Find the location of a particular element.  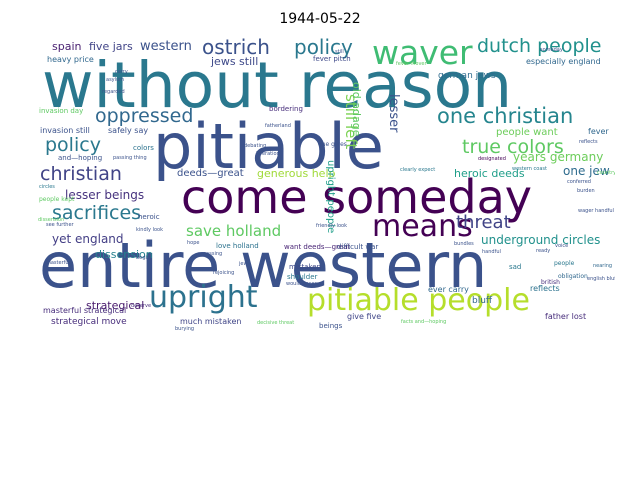

cloud-word: asylum is located at coordinates (115, 80).